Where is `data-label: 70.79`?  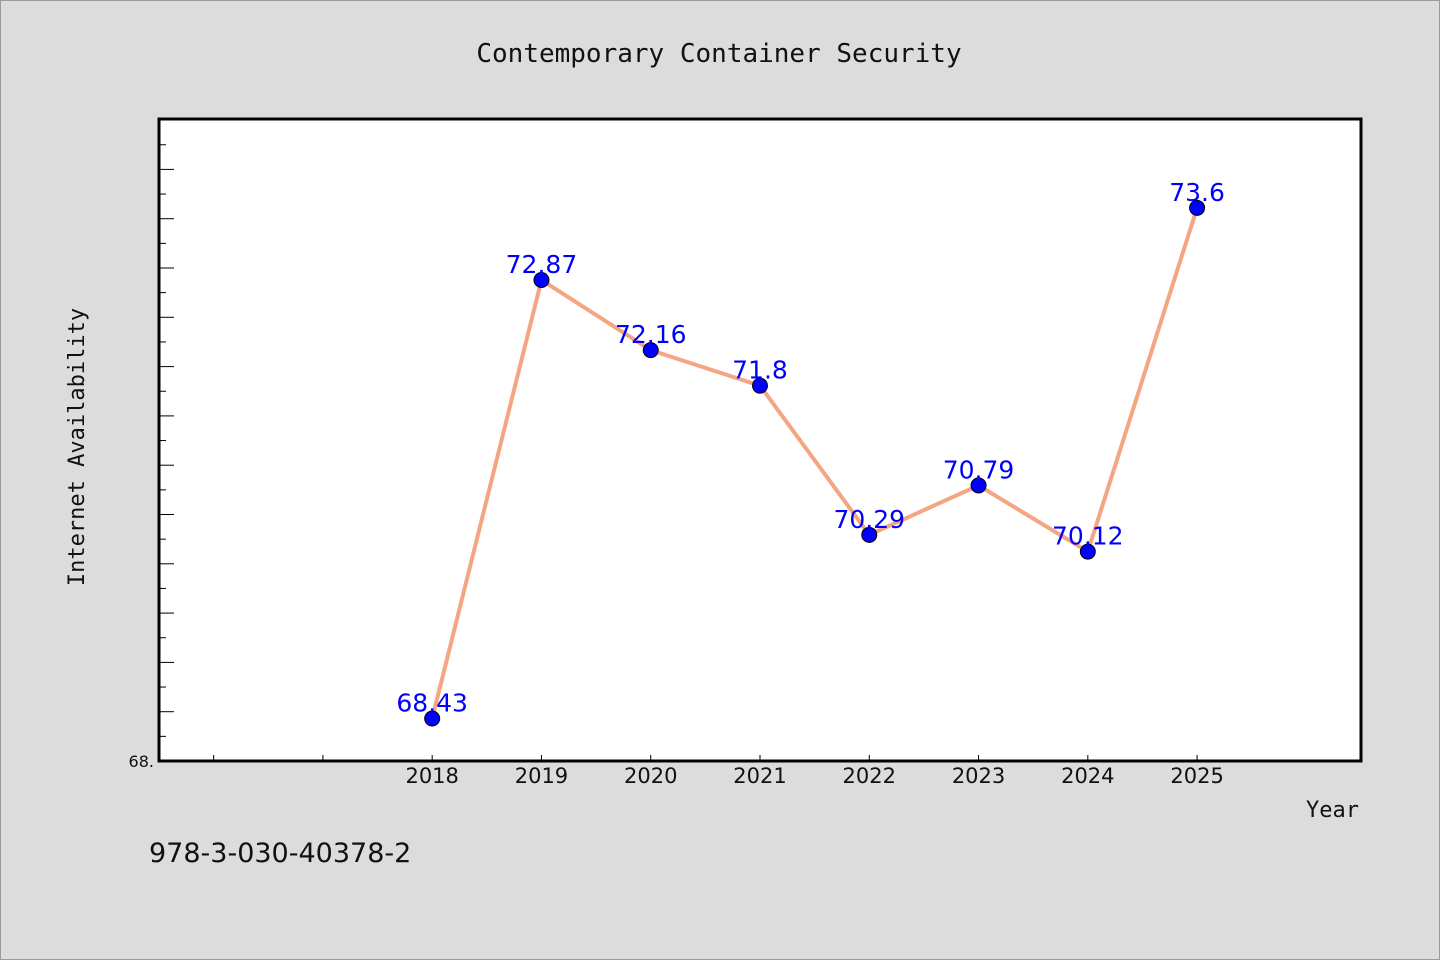
data-label: 70.79 is located at coordinates (979, 469).